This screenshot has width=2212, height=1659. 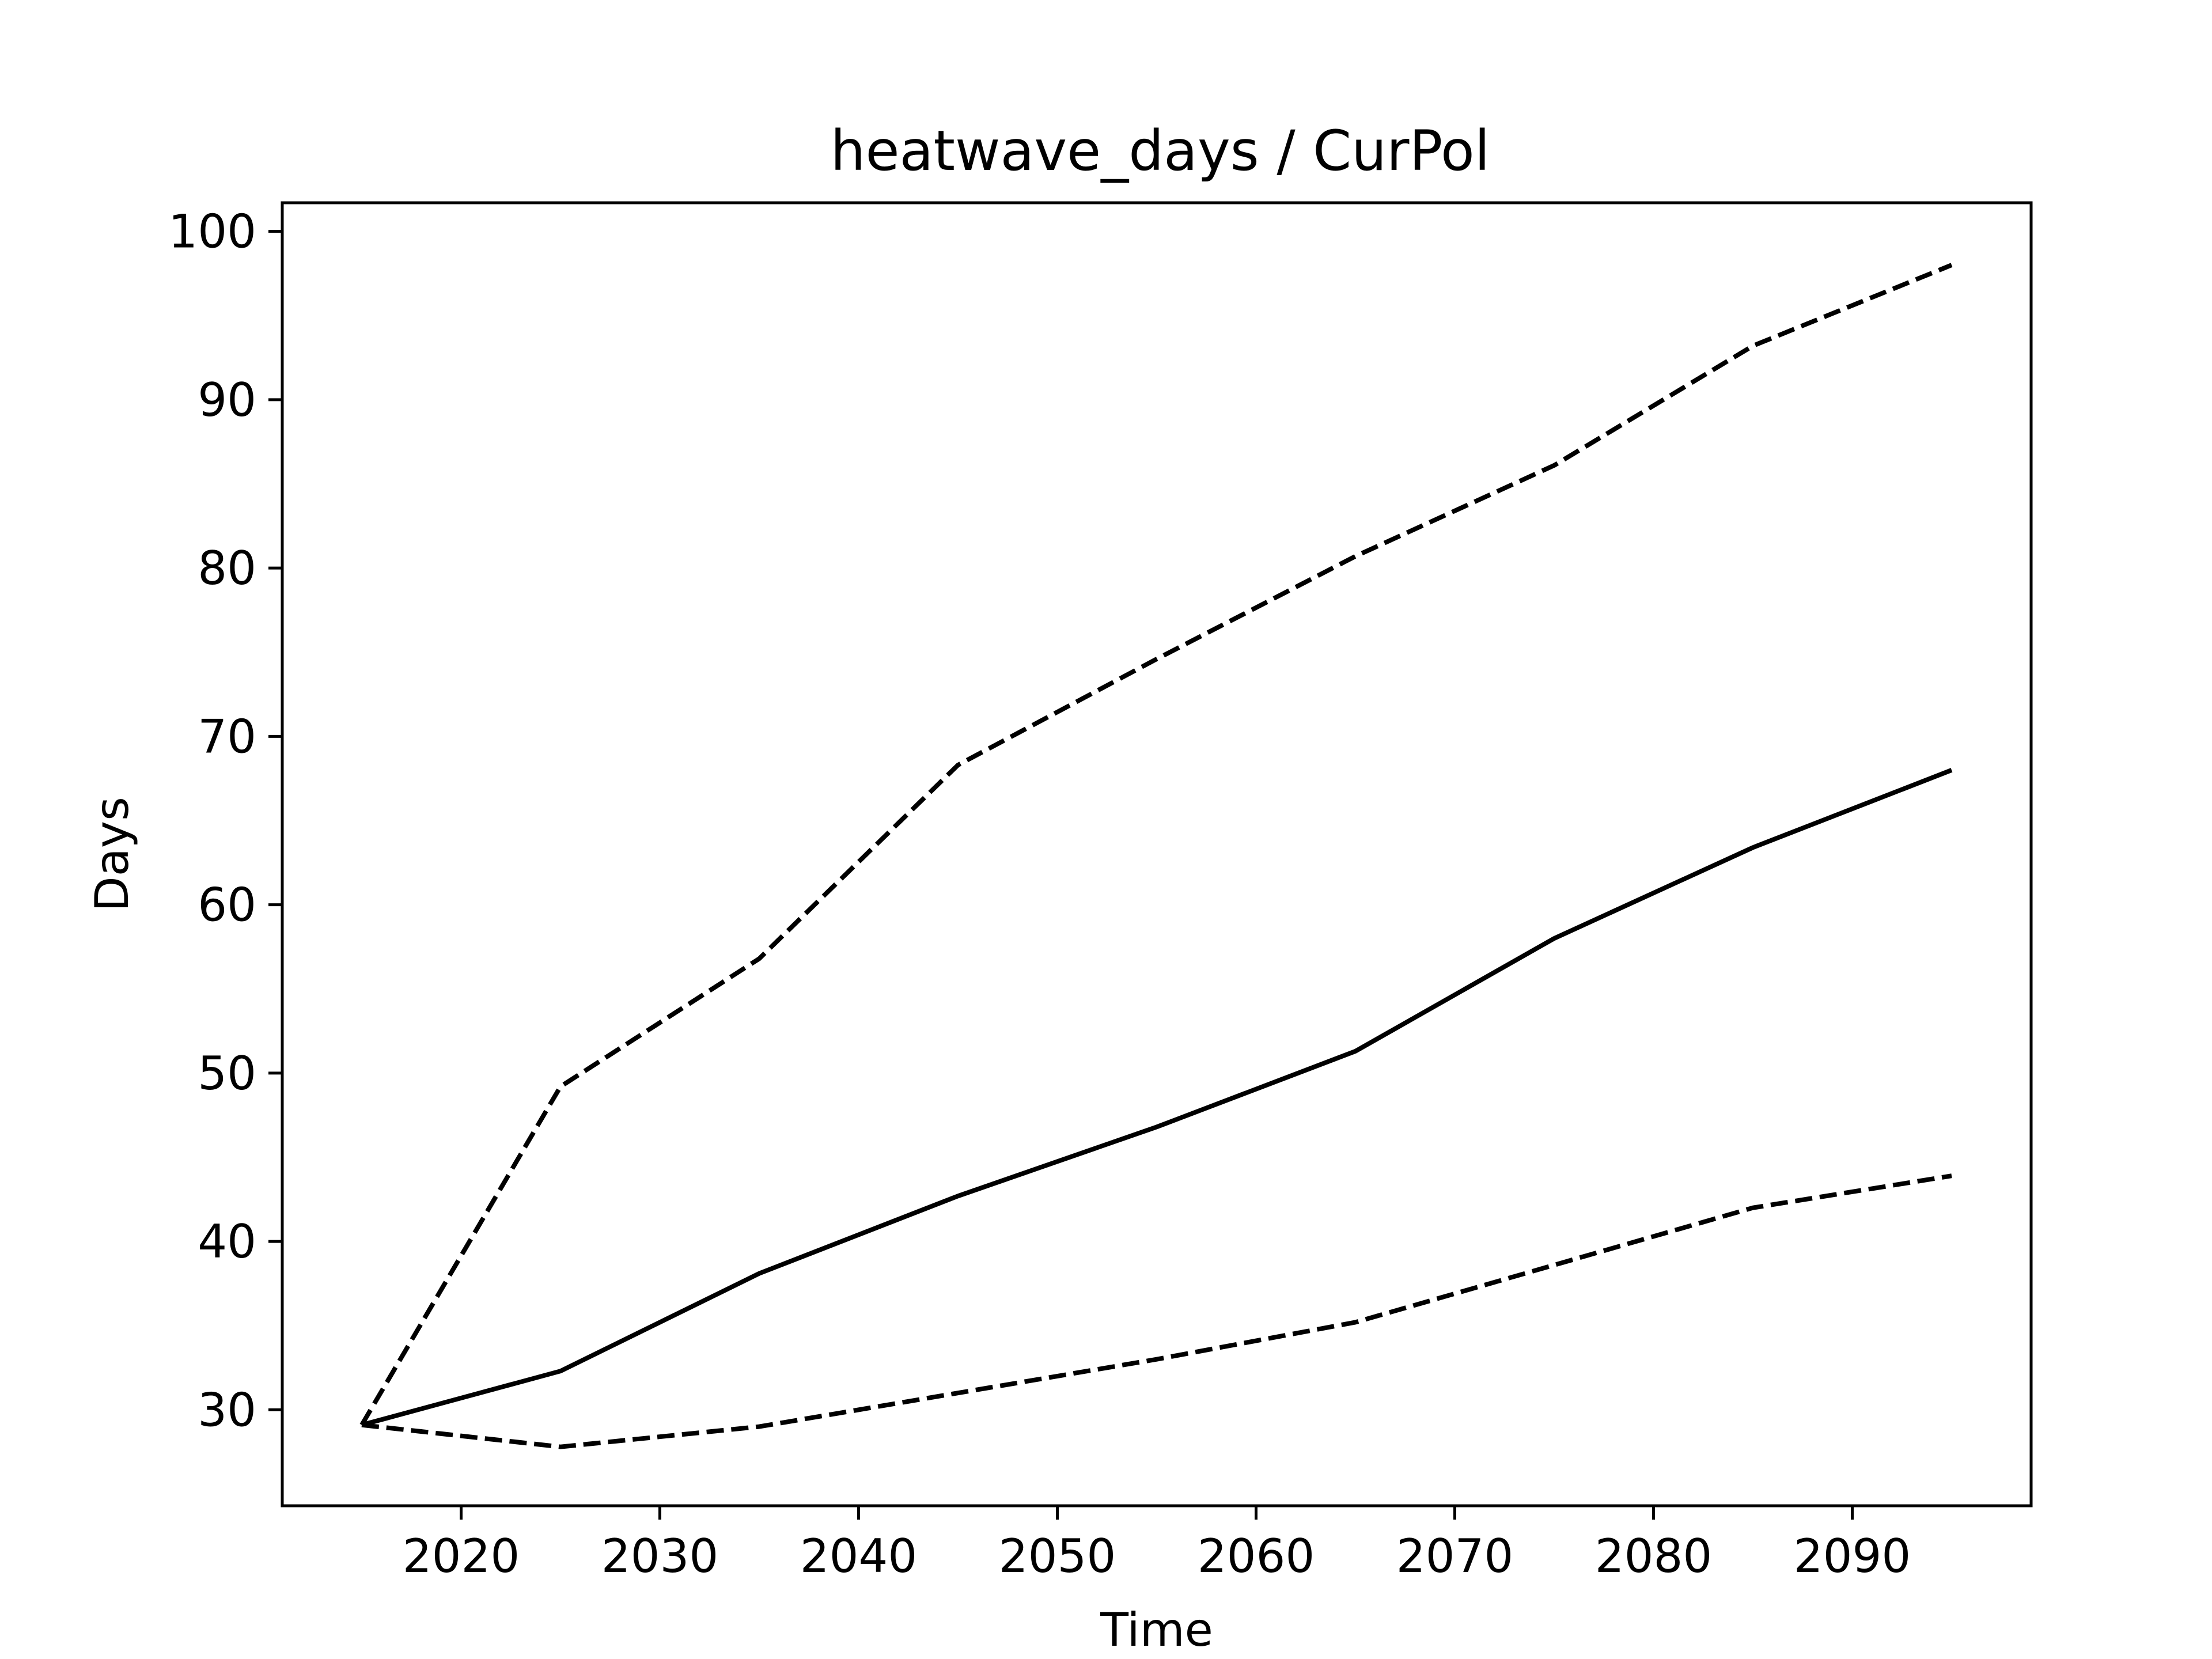 What do you see at coordinates (212, 232) in the screenshot?
I see `y-tick-label: 100` at bounding box center [212, 232].